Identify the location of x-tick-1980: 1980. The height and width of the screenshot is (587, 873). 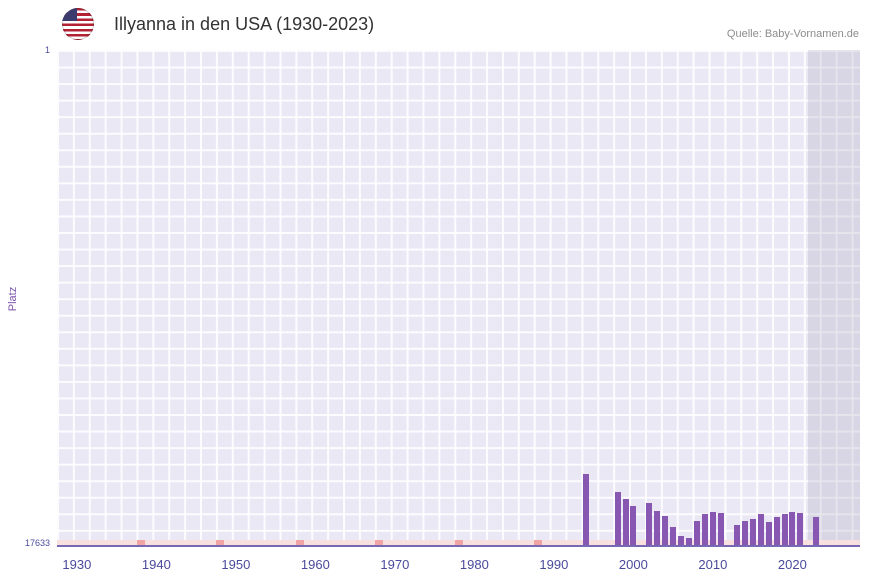
(474, 564).